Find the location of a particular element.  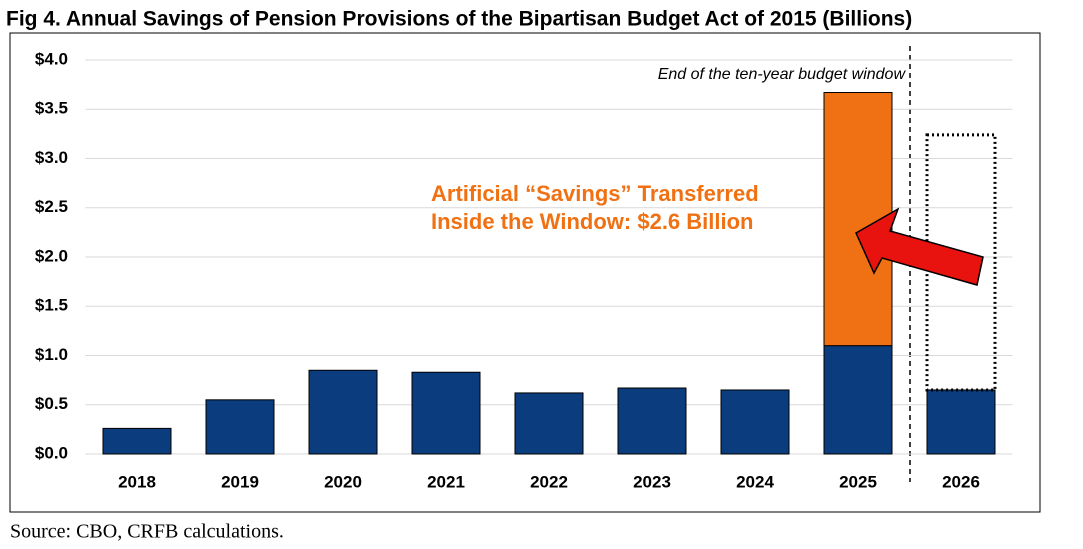

x-tick-label: 2018 is located at coordinates (137, 481).